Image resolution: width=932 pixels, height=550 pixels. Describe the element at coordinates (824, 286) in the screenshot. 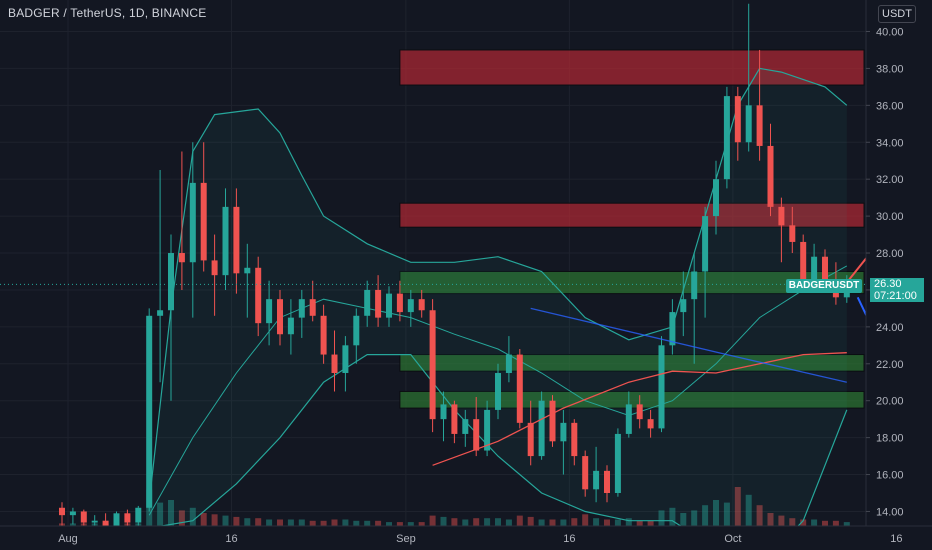

I see `symbol-price-label: BADGERUSDT` at that location.